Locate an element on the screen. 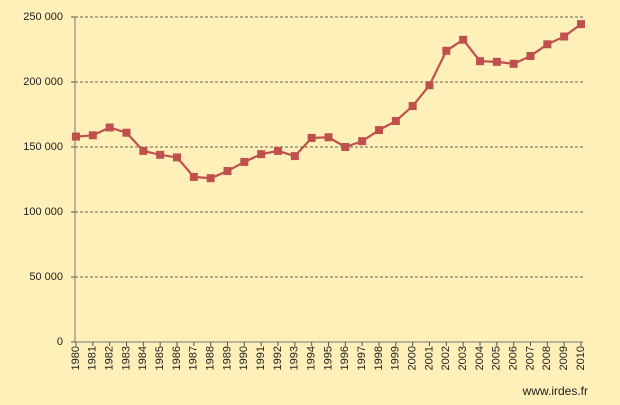  x-tick-label: 1994 is located at coordinates (312, 358).